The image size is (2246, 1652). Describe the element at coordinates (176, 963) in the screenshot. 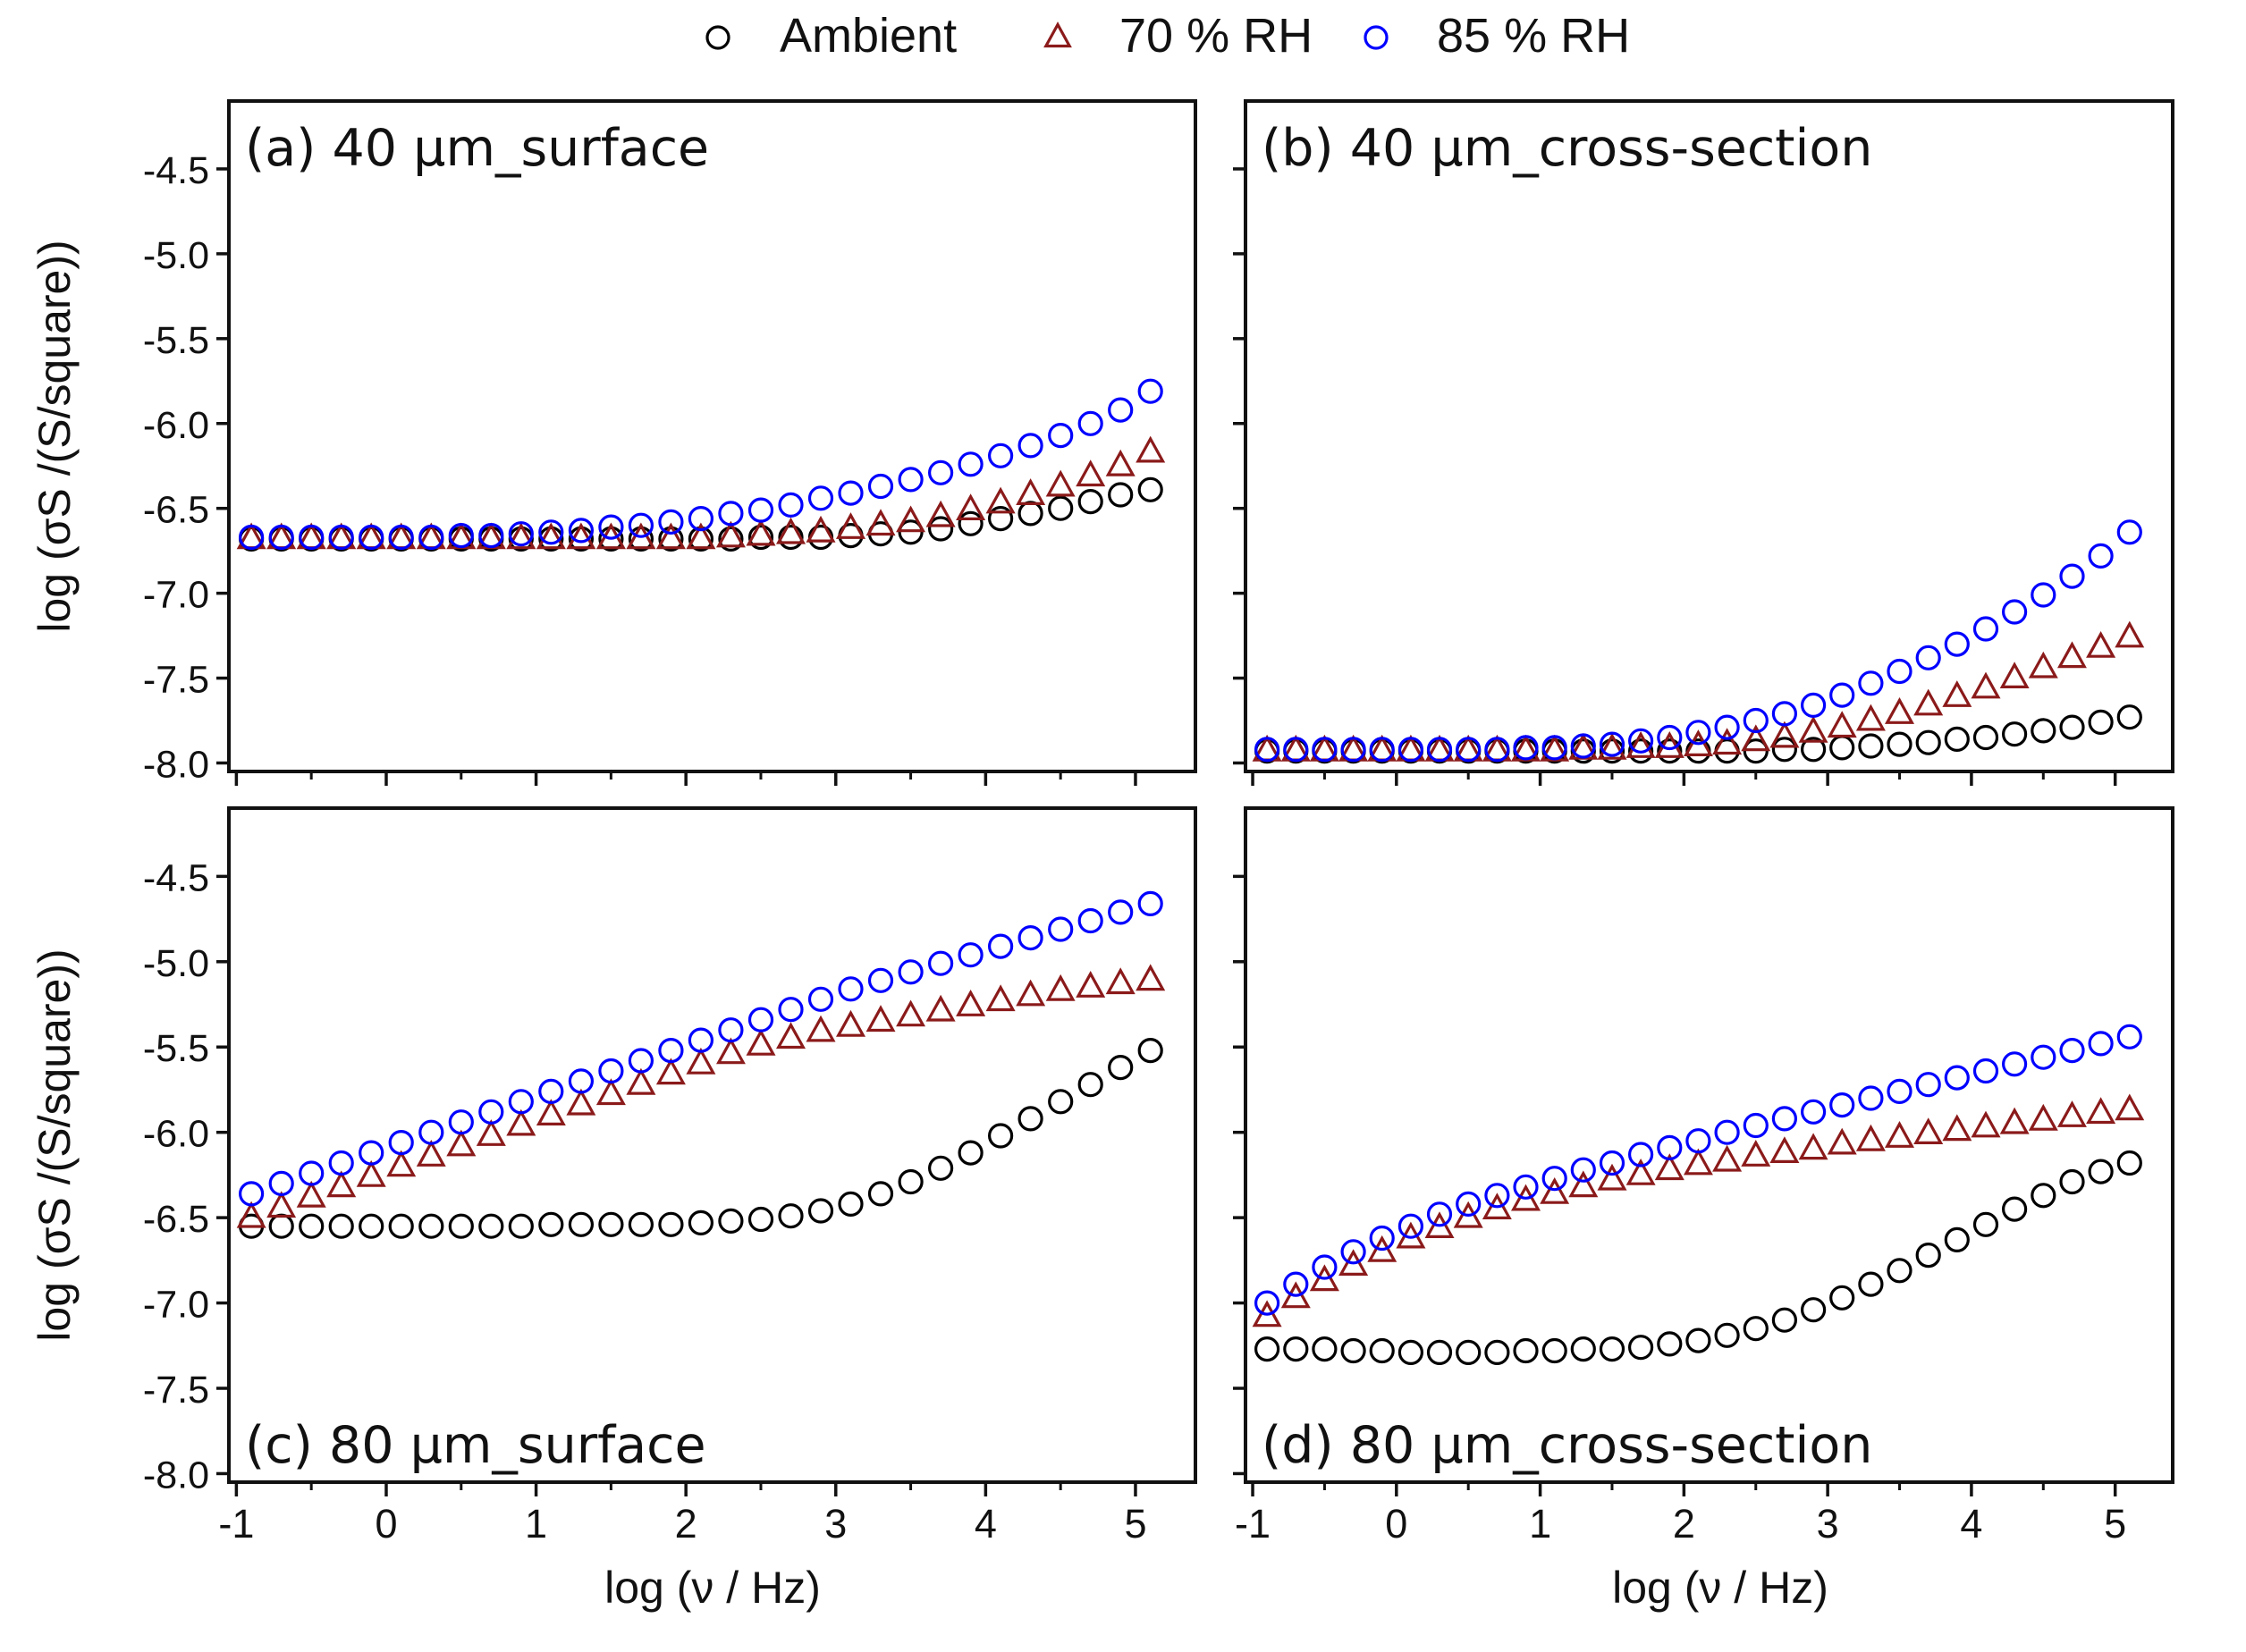

I see `y-tick-label: -5.0` at that location.